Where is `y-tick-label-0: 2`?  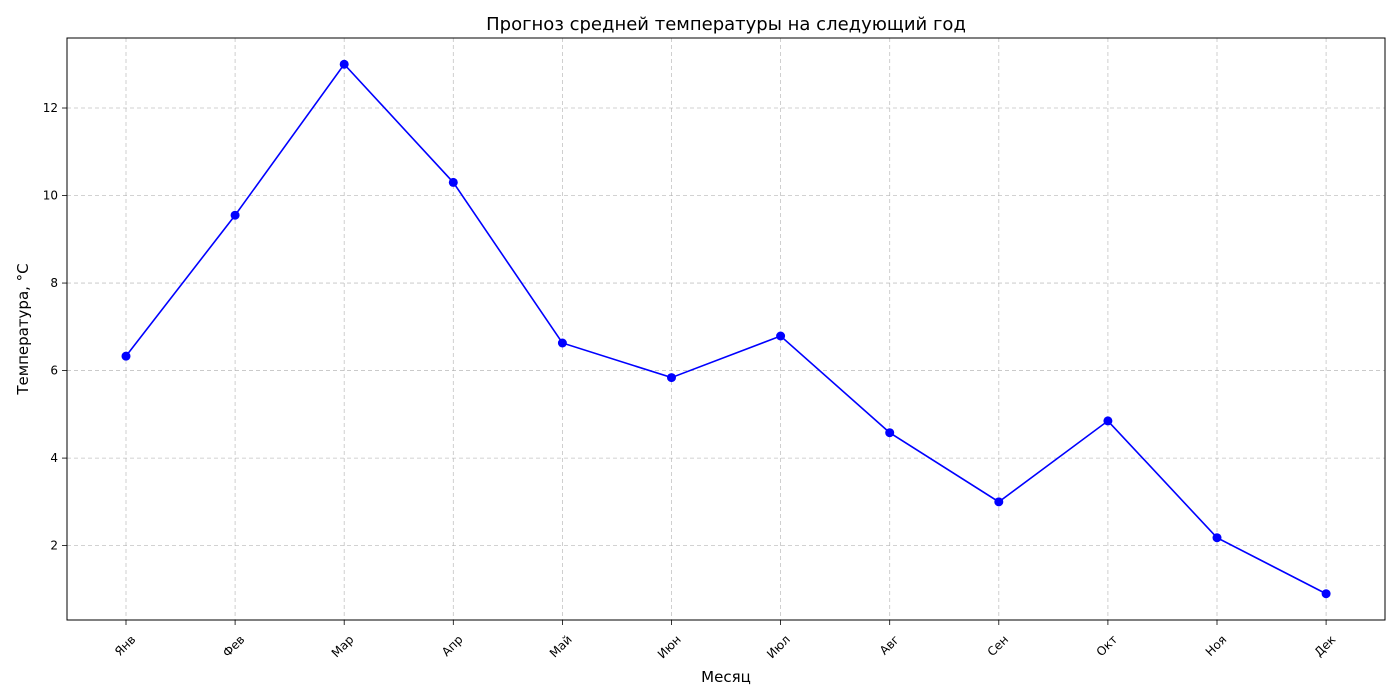 y-tick-label-0: 2 is located at coordinates (54, 546).